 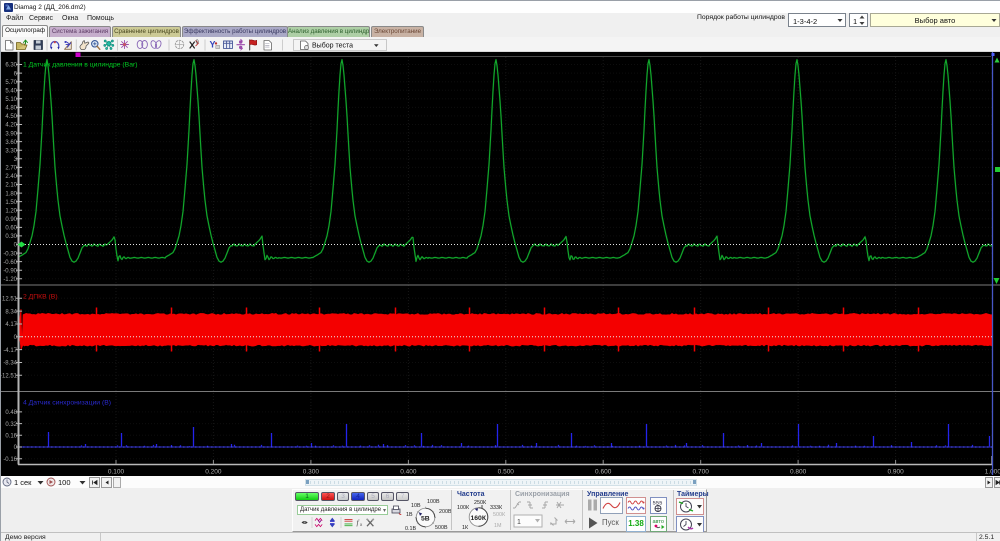 I want to click on svg-text: 4.50, so click(x=11, y=117).